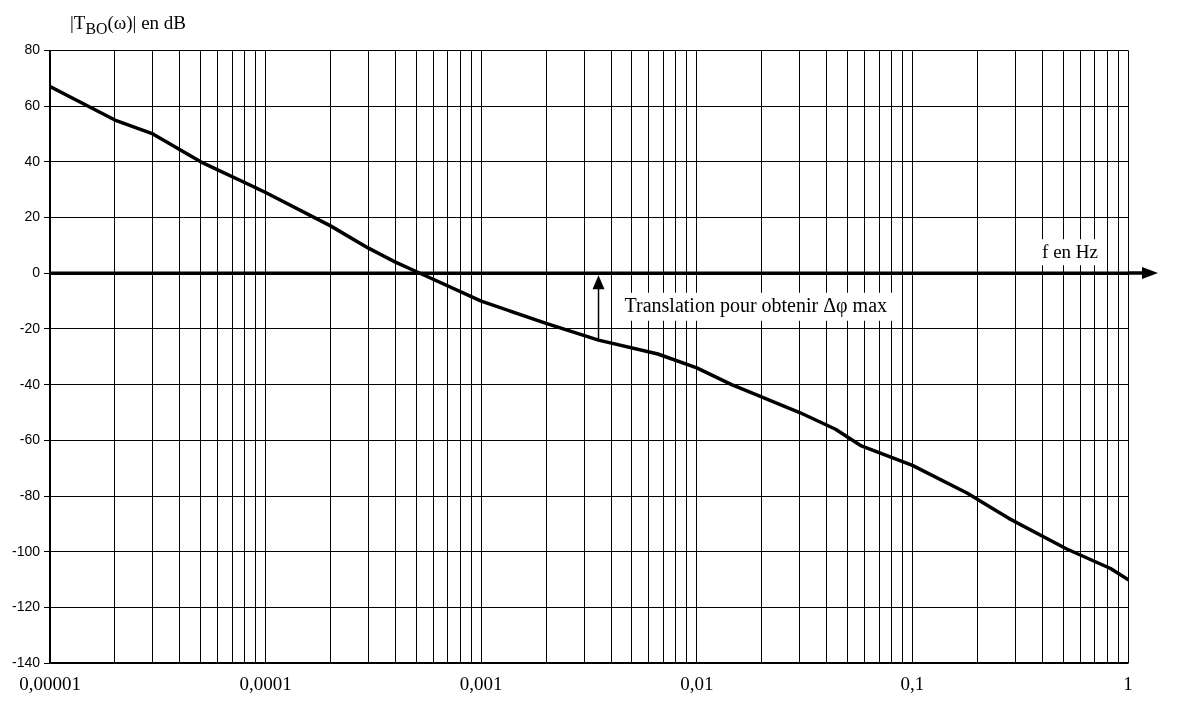  What do you see at coordinates (912, 683) in the screenshot?
I see `x-tick-label: 0,1` at bounding box center [912, 683].